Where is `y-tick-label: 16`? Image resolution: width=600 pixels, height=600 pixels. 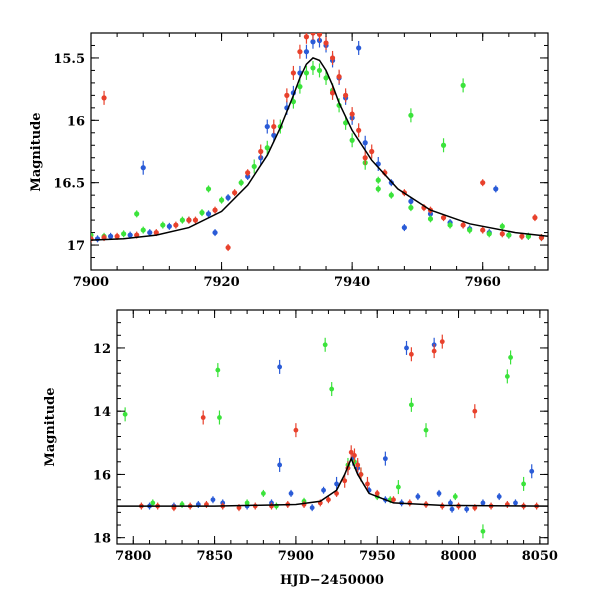 y-tick-label: 16 is located at coordinates (102, 475).